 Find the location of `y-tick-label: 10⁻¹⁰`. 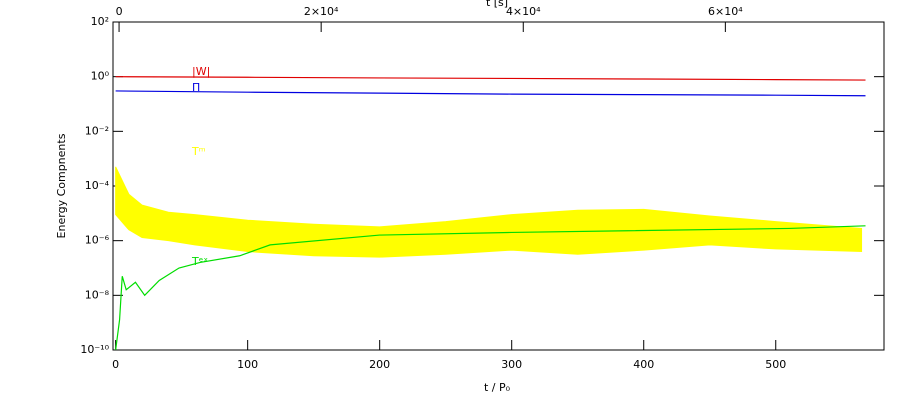

y-tick-label: 10⁻¹⁰ is located at coordinates (94, 349).